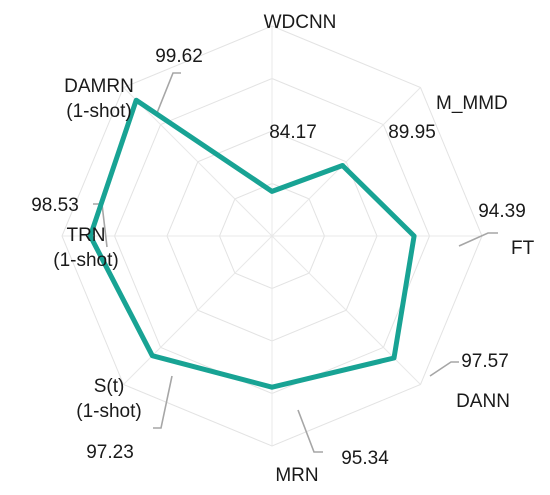 Image resolution: width=550 pixels, height=495 pixels. I want to click on data-label: 98.53, so click(55, 205).